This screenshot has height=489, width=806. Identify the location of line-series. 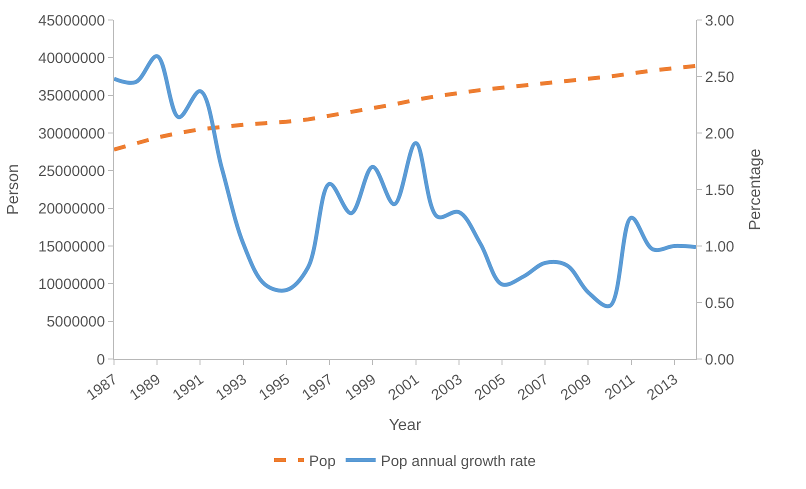
(405, 108).